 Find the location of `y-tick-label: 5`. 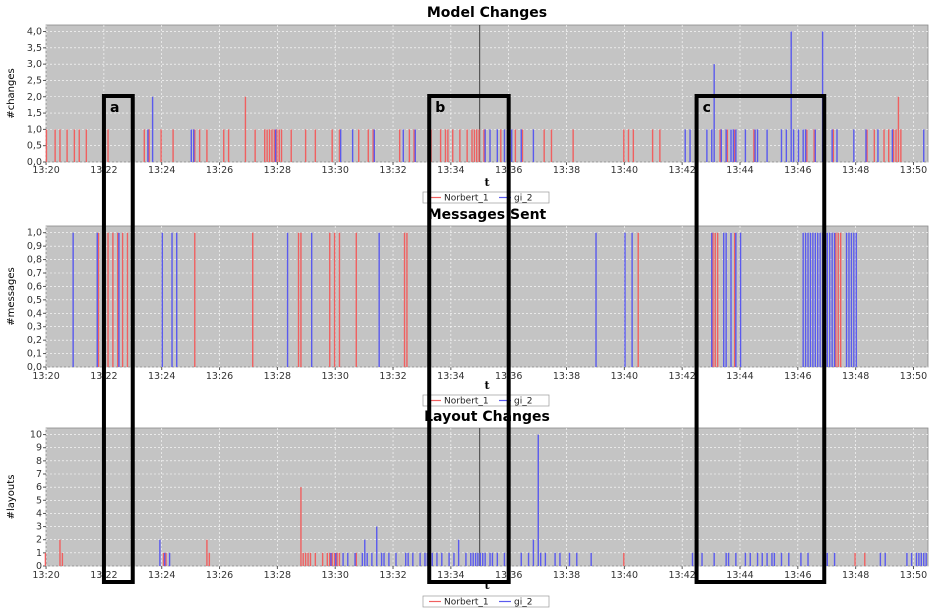

y-tick-label: 5 is located at coordinates (39, 500).